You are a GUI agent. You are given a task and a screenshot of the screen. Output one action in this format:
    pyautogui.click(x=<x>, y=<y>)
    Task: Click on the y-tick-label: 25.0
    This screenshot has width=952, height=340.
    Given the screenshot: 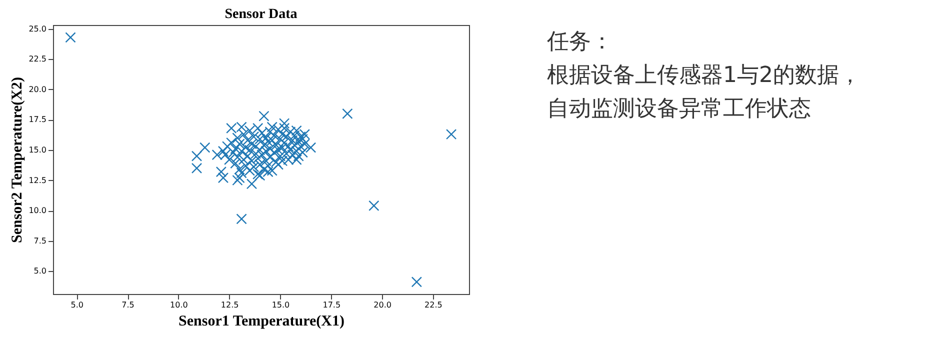 What is the action you would take?
    pyautogui.click(x=37, y=29)
    